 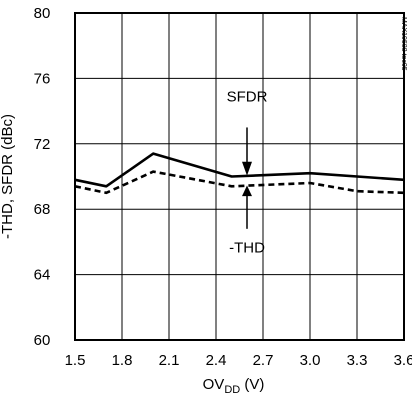 What do you see at coordinates (403, 360) in the screenshot?
I see `x-tick-label: 3.6` at bounding box center [403, 360].